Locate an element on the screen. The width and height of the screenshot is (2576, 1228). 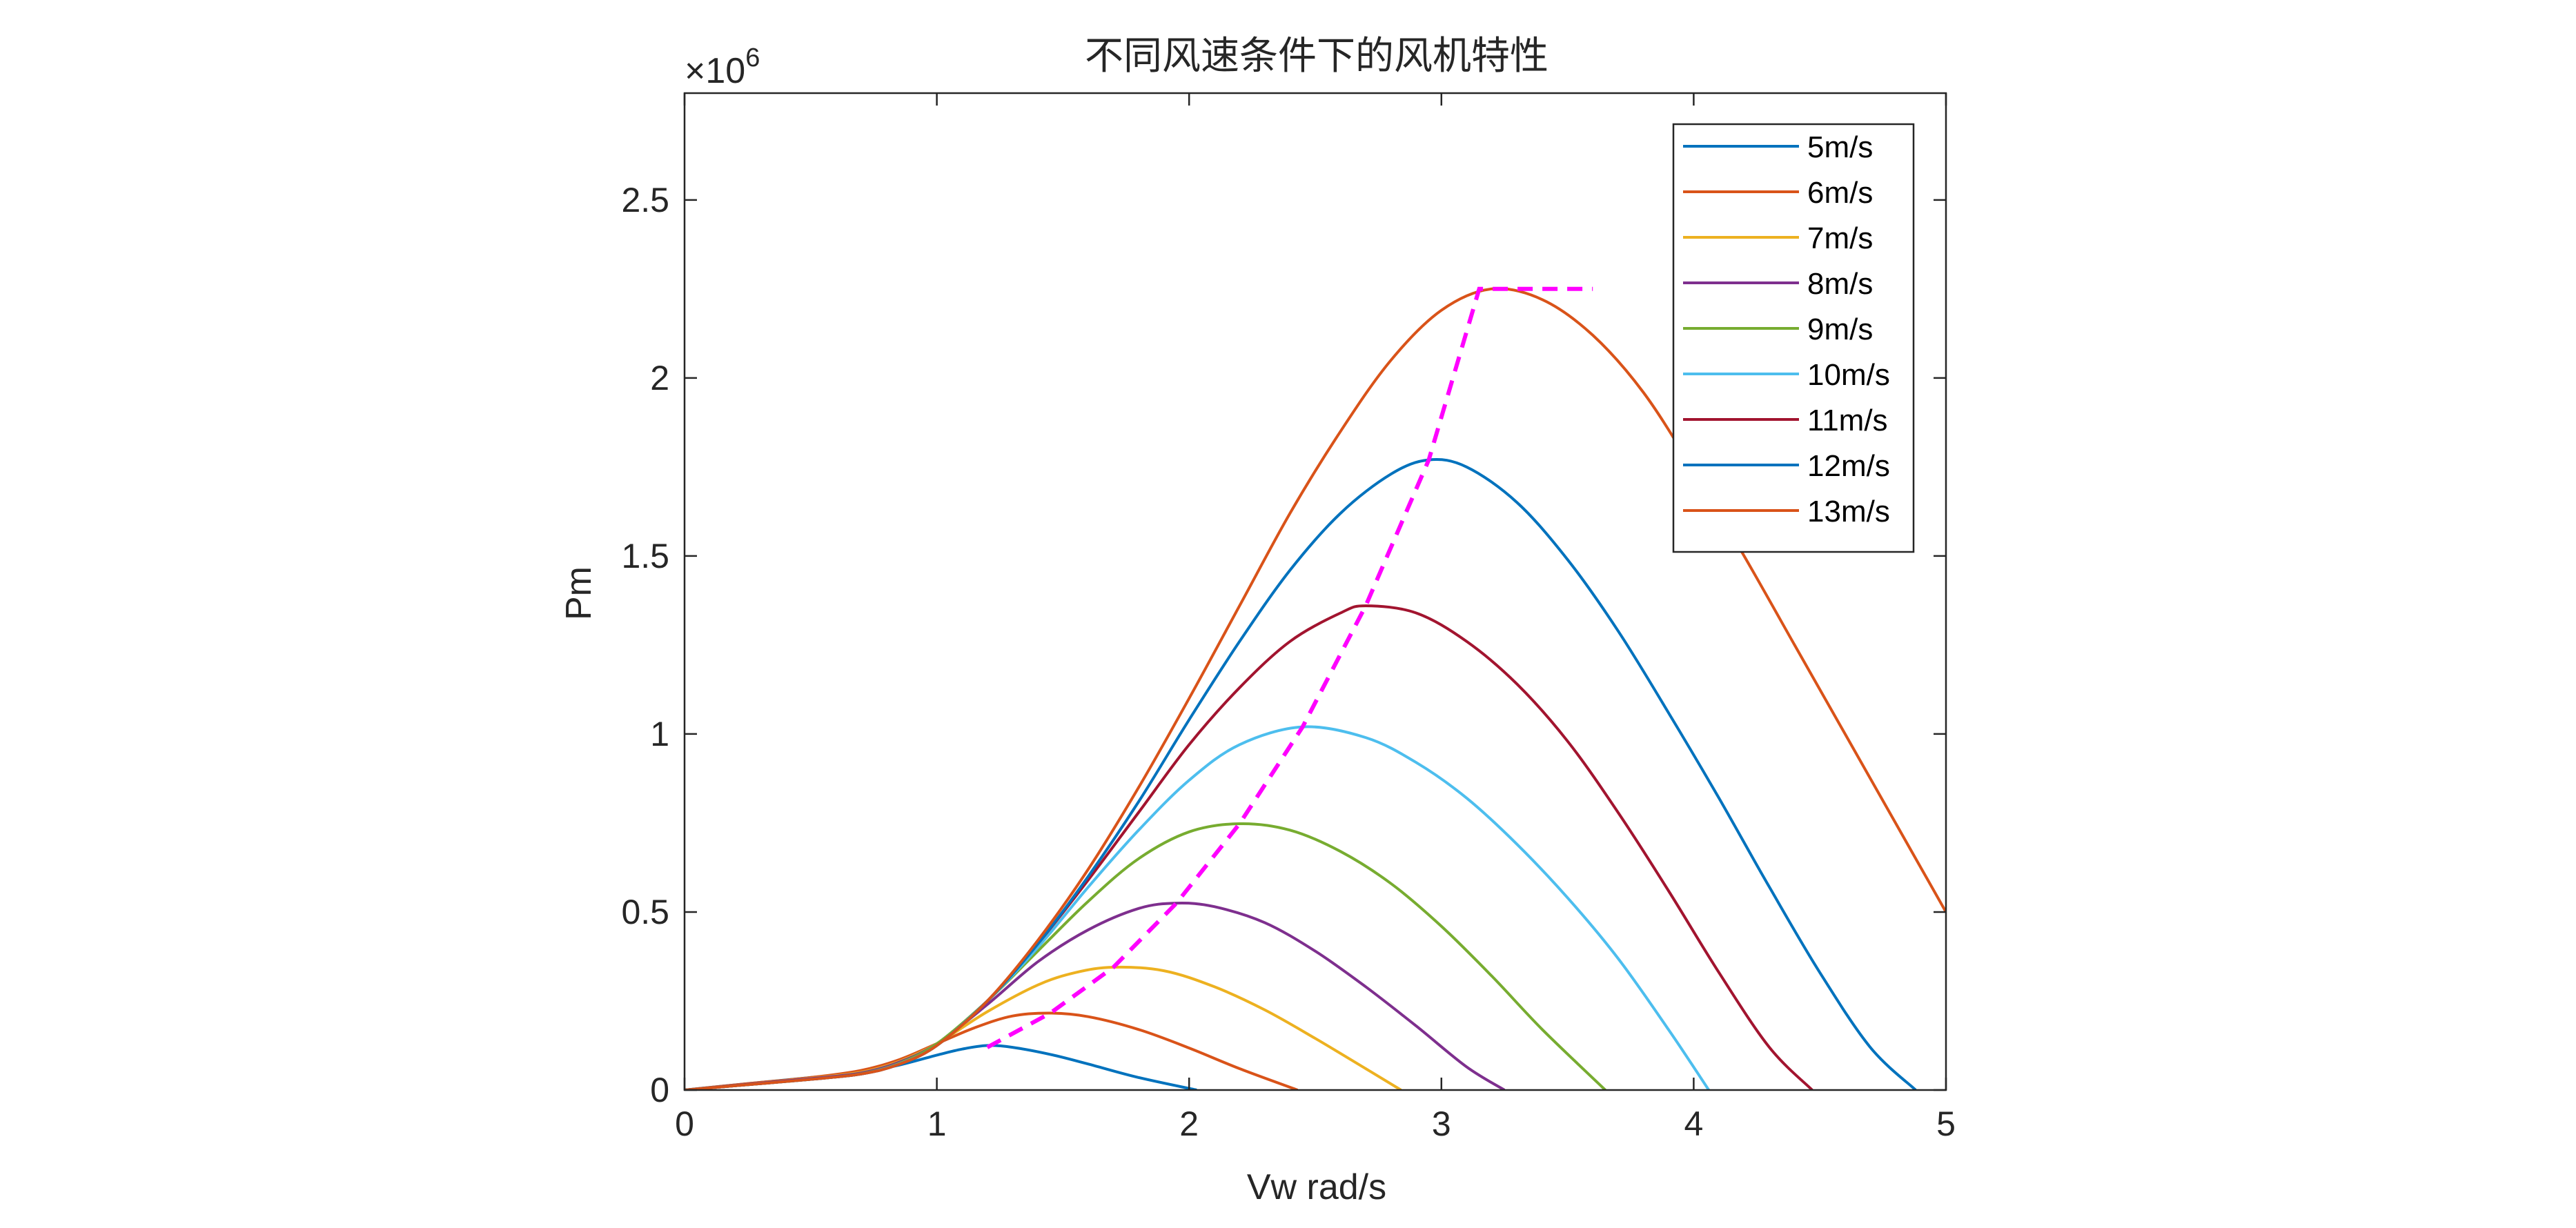
y-tick-label: 1.5 is located at coordinates (645, 556).